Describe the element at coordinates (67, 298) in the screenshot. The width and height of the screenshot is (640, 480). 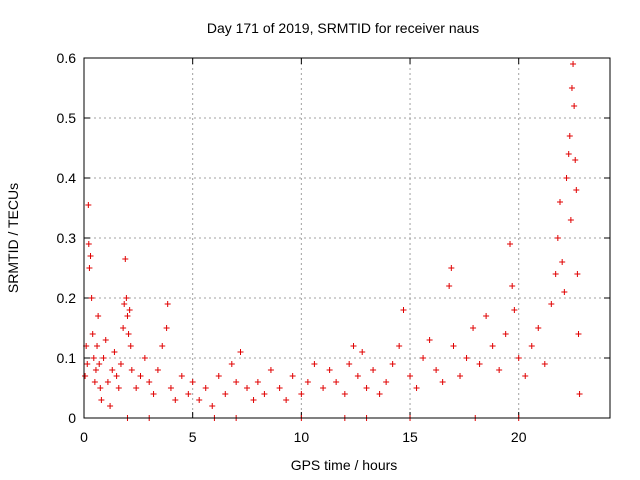
I see `y-tick-label: 0.2` at that location.